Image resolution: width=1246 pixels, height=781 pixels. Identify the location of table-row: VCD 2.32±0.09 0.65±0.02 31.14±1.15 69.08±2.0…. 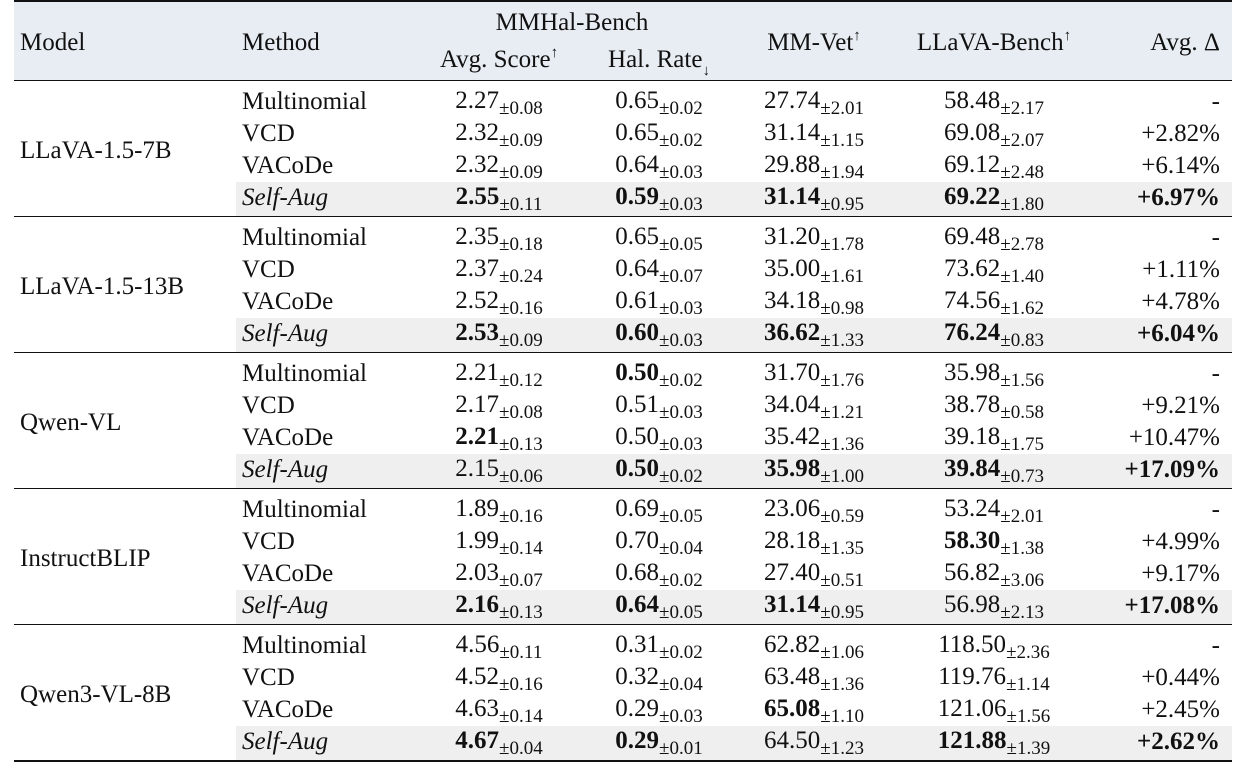
(623, 134).